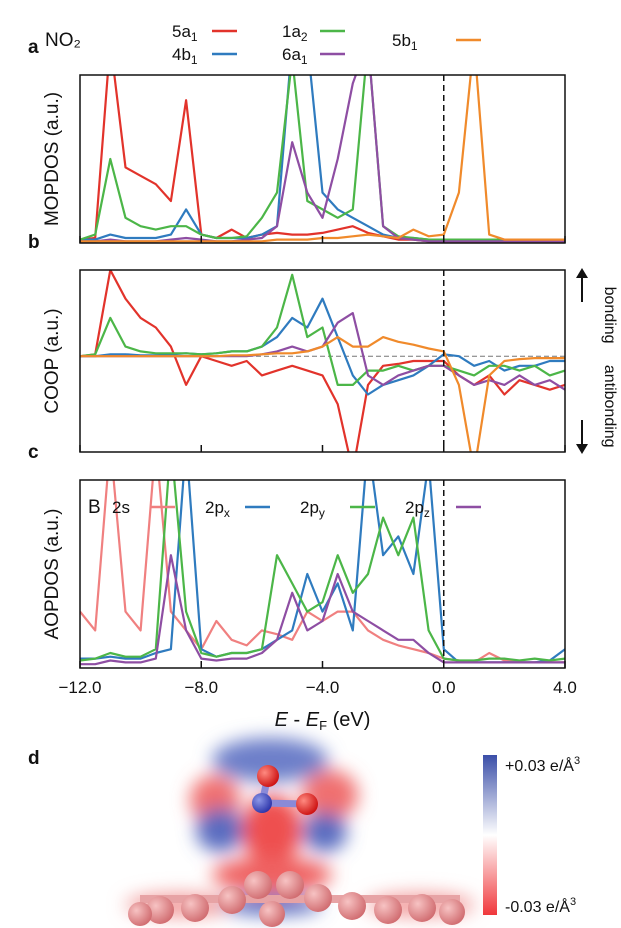 The height and width of the screenshot is (928, 621). Describe the element at coordinates (52, 159) in the screenshot. I see `y-axis-label: MOPDOS (a.u.)` at that location.